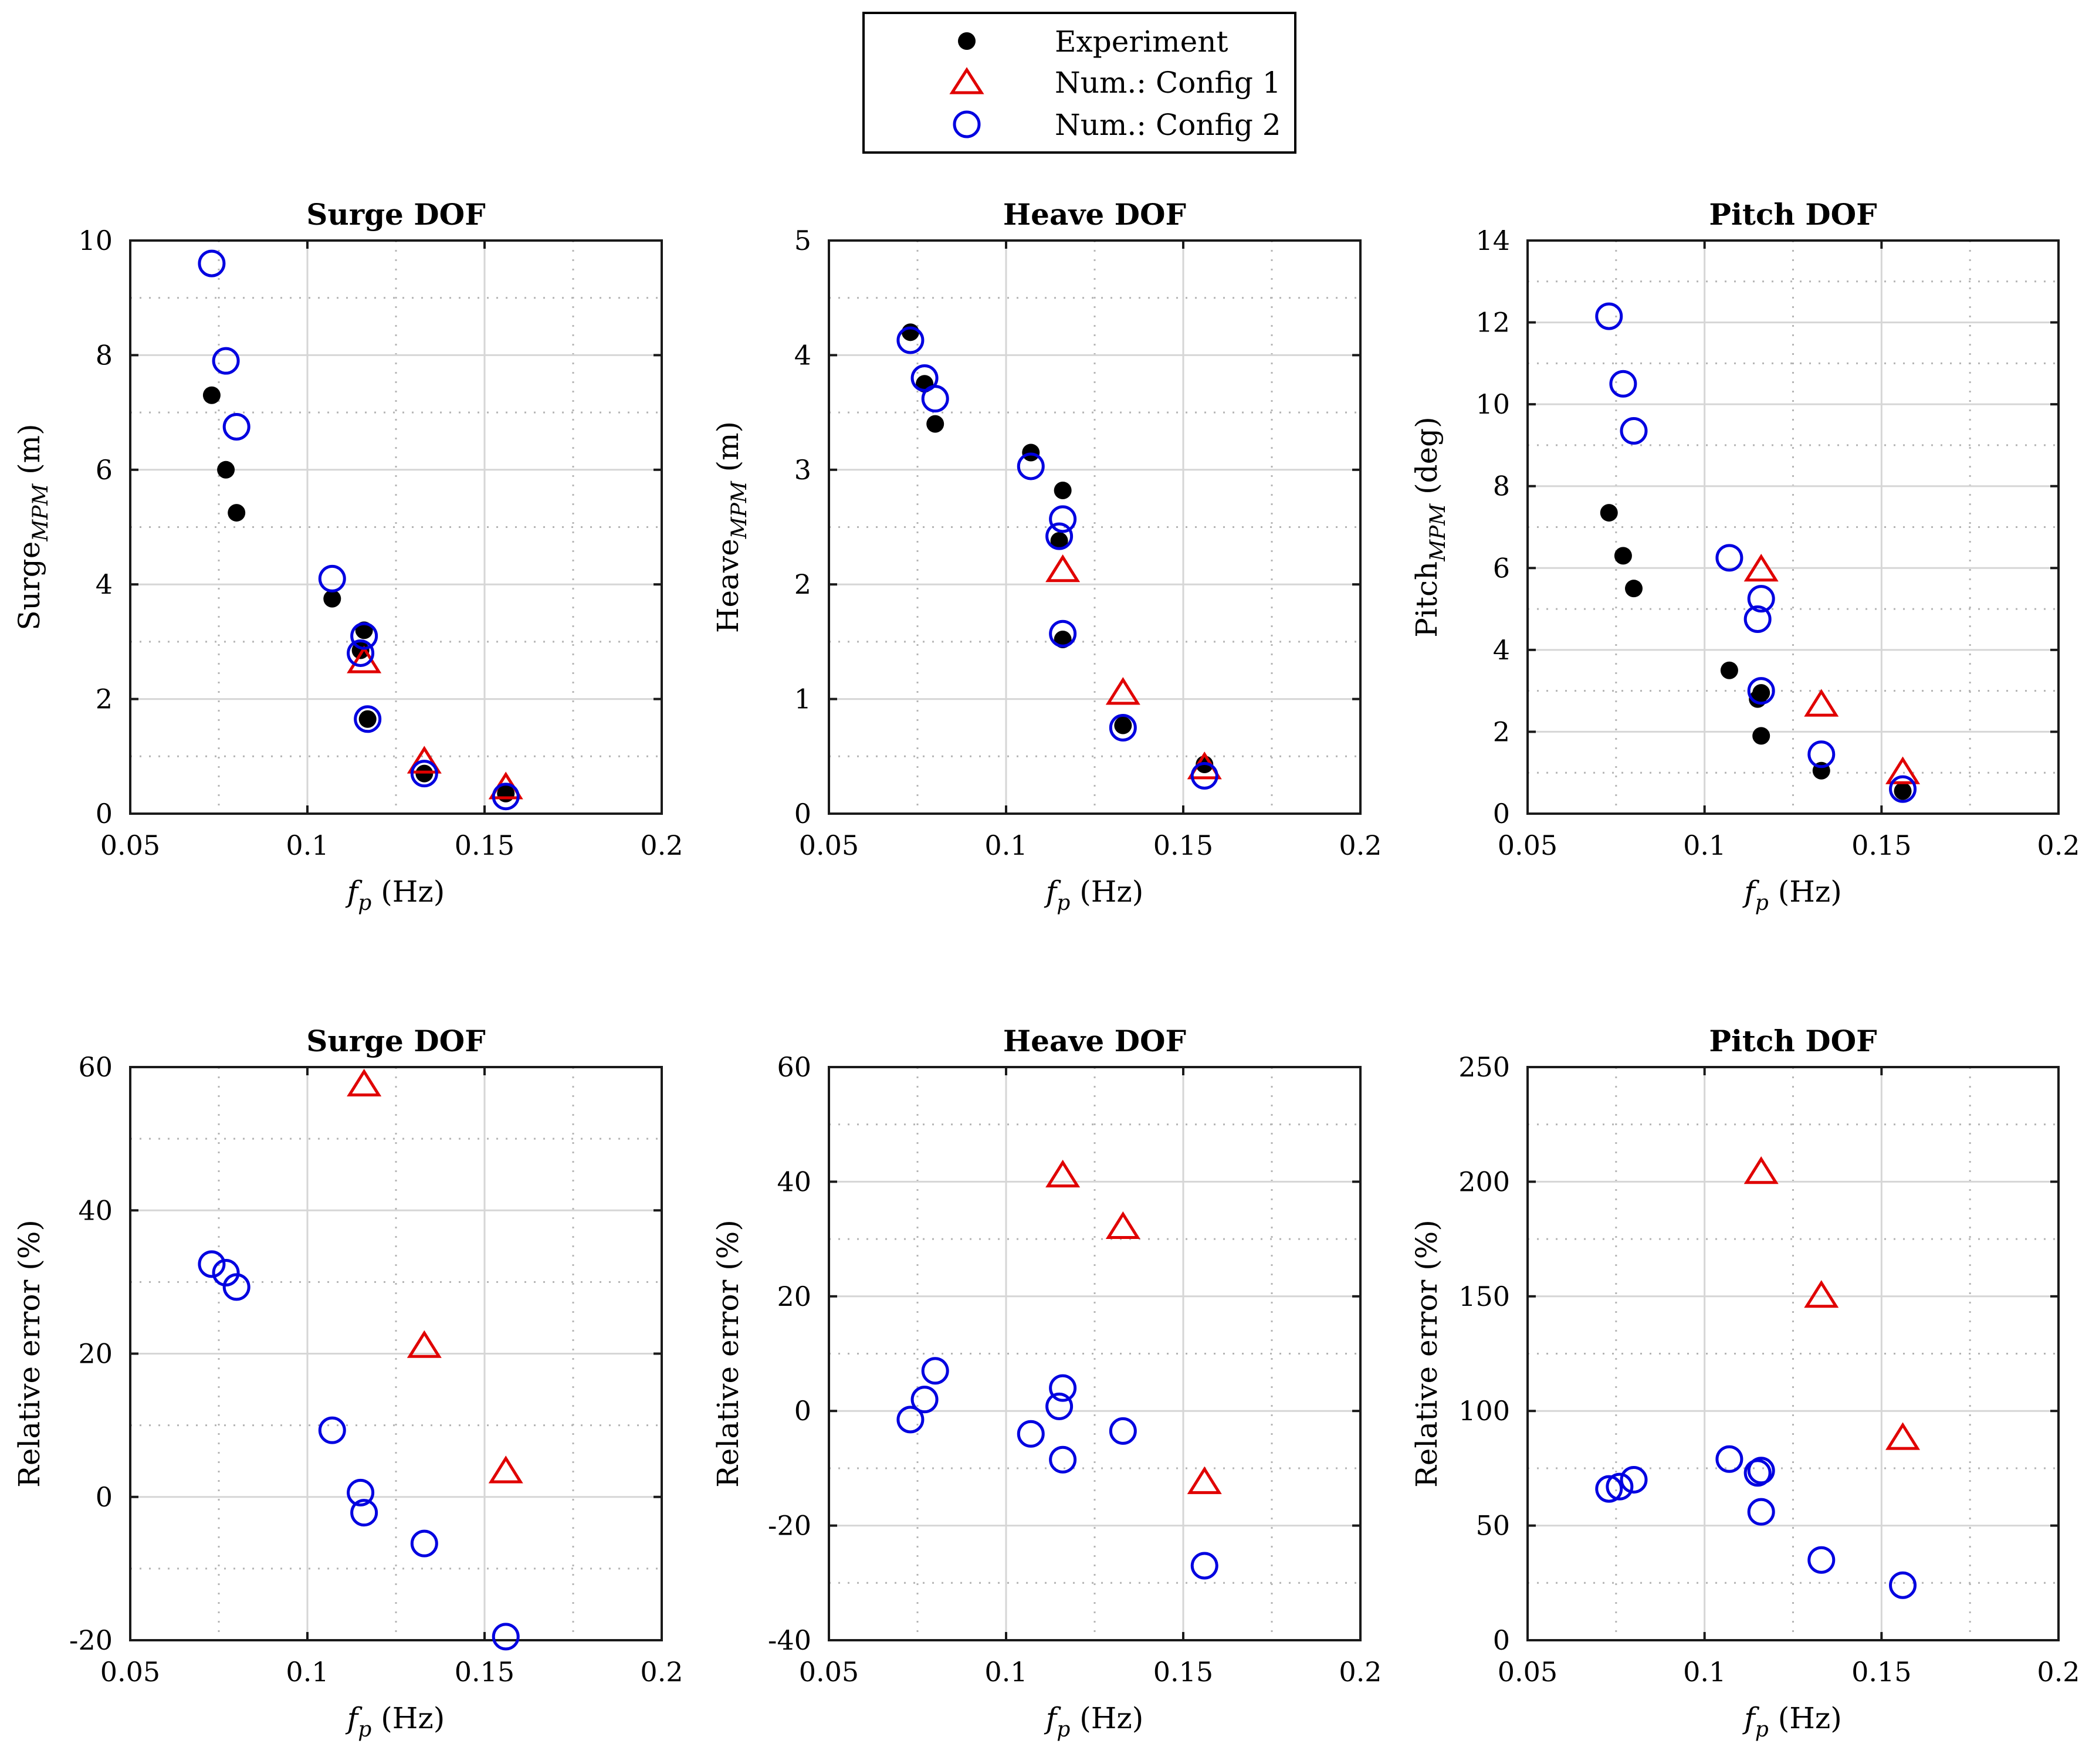  Describe the element at coordinates (105, 355) in the screenshot. I see `y-tick-label: 8` at that location.